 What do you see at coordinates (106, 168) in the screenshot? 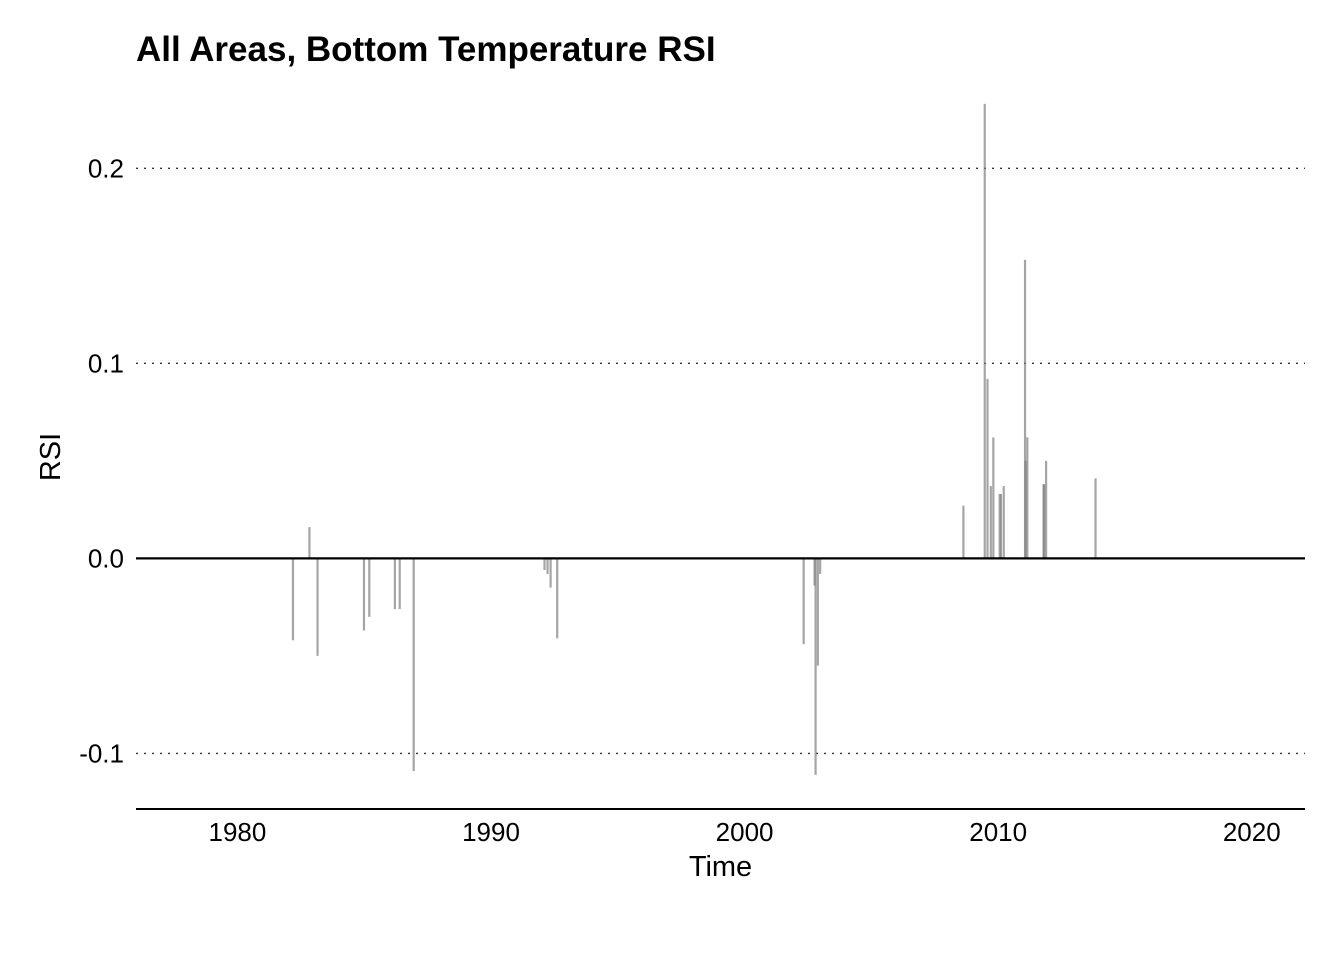
I see `y-tick-label: 0.2` at bounding box center [106, 168].